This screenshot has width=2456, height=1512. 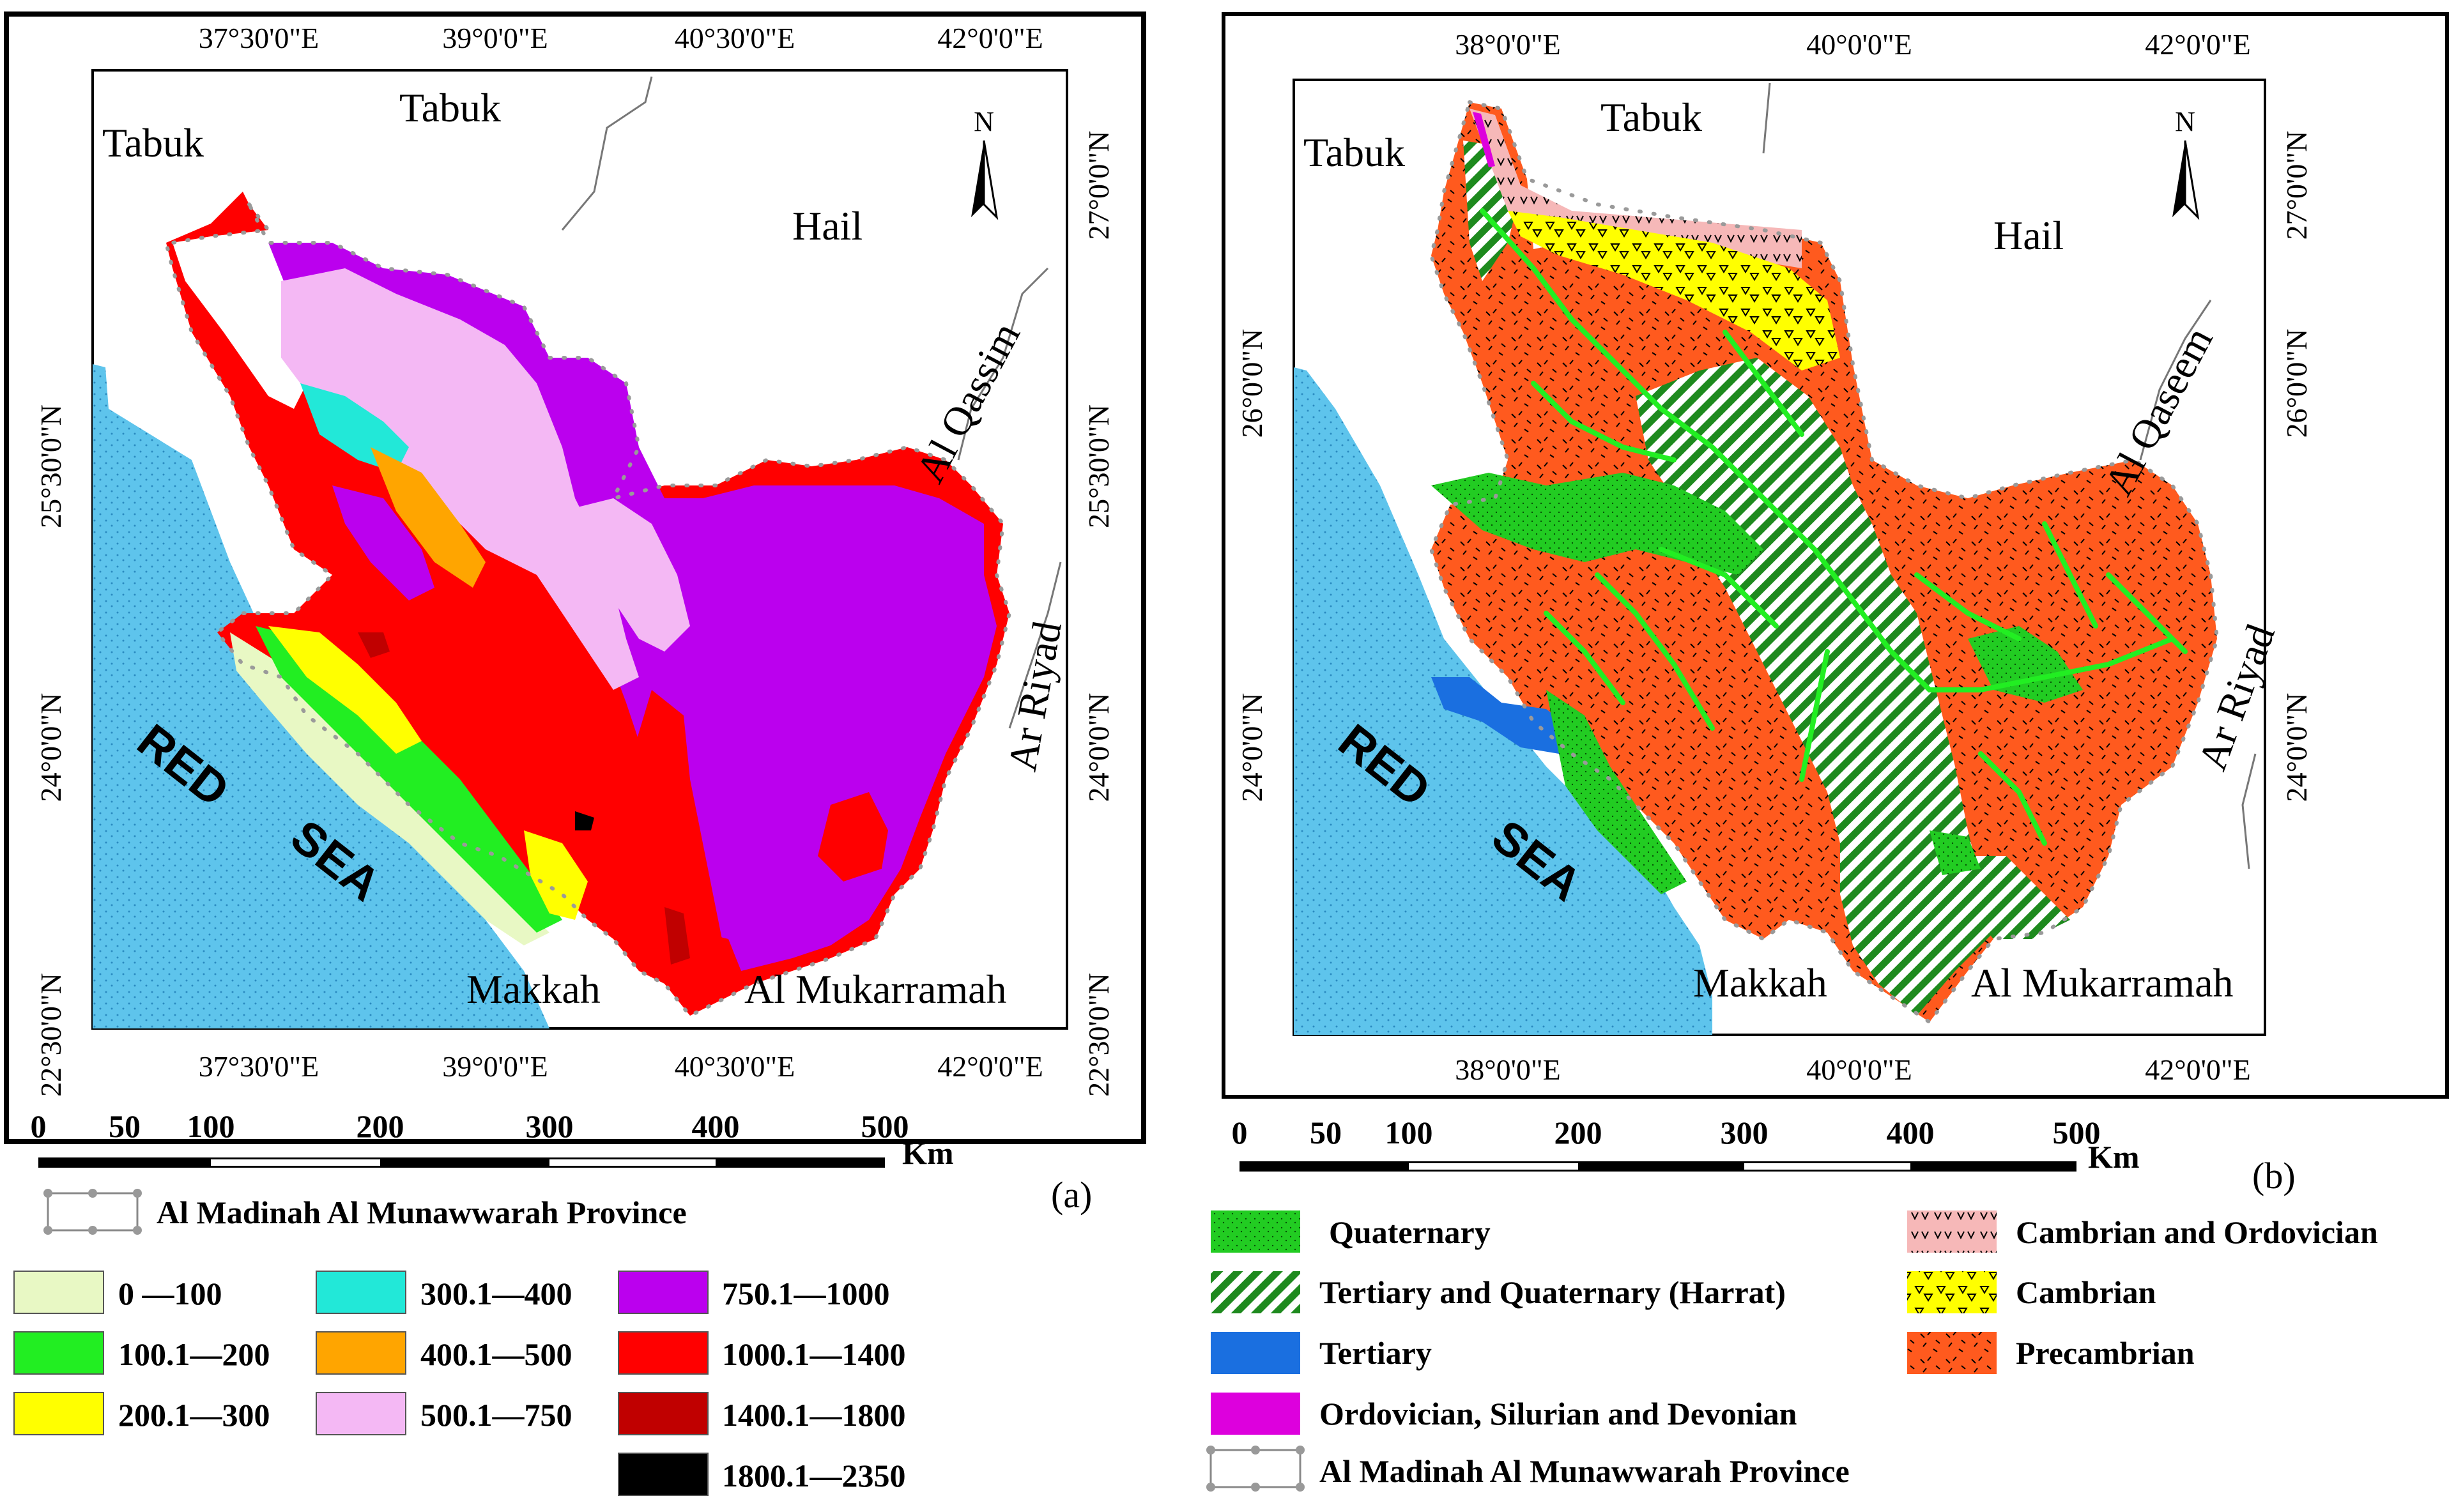 I want to click on legend-label: Ordovician, Silurian and Devonian, so click(x=1558, y=1414).